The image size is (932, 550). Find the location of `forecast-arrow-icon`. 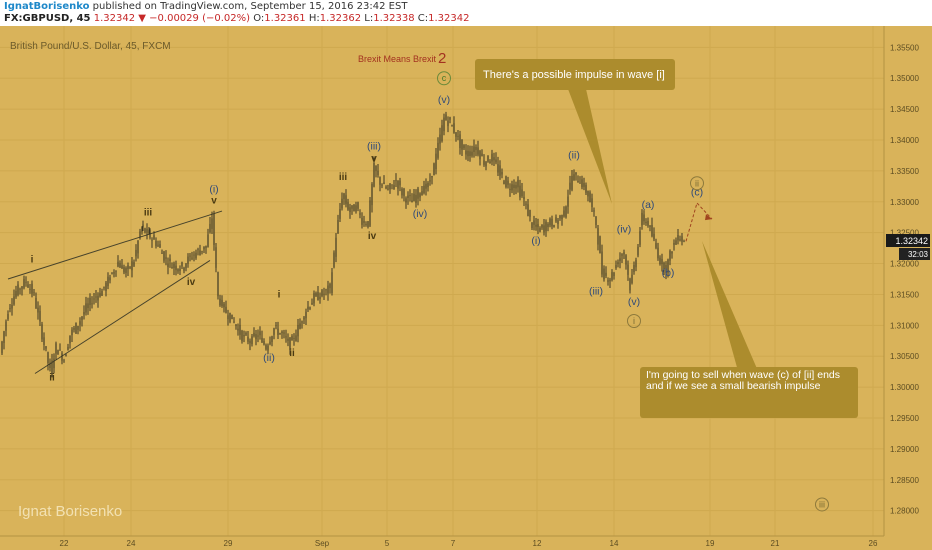

forecast-arrow-icon is located at coordinates (708, 217).